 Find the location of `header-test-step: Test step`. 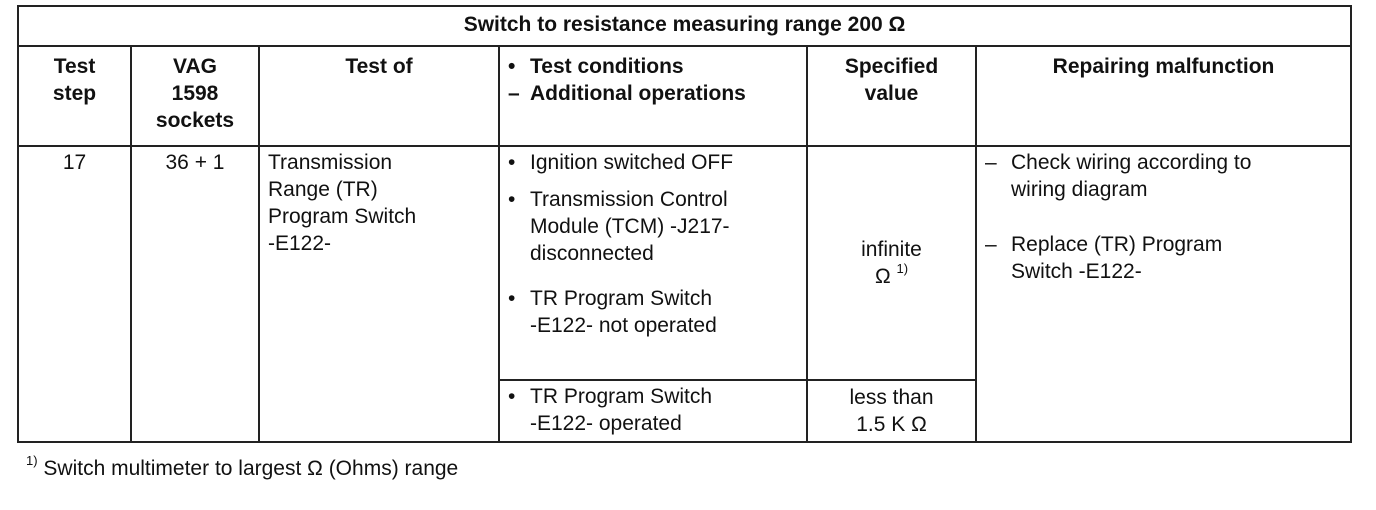

header-test-step: Test step is located at coordinates (74, 96).